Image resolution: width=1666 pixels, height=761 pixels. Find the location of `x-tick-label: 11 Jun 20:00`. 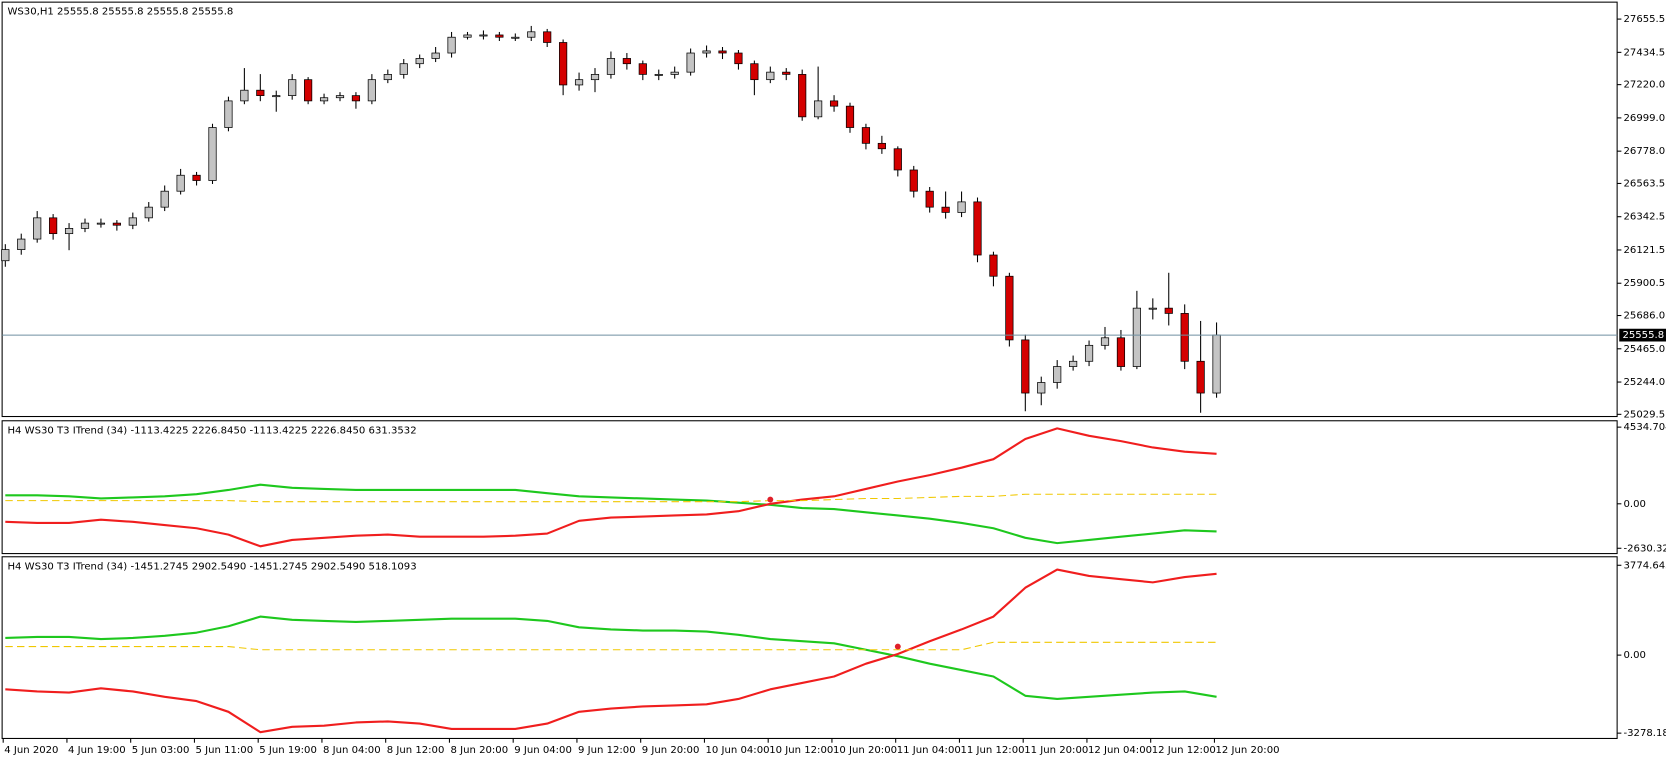

x-tick-label: 11 Jun 20:00 is located at coordinates (1056, 750).